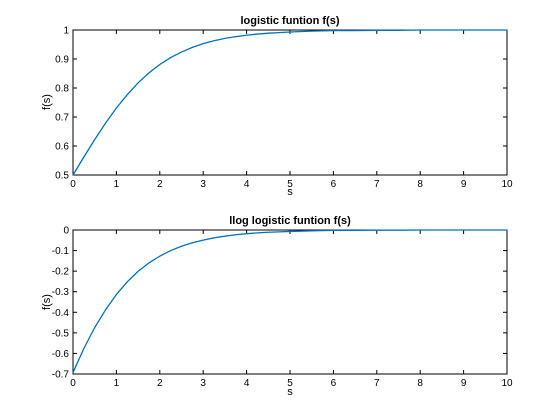  Describe the element at coordinates (62, 89) in the screenshot. I see `top-plot-ytick-label: 0.8` at that location.